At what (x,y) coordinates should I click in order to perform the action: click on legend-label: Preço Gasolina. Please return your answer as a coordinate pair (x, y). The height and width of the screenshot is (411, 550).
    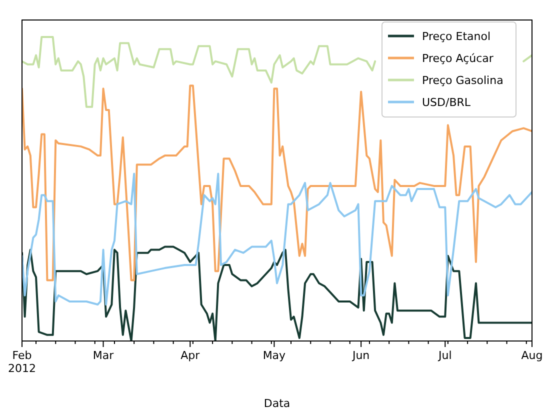
    Looking at the image, I should click on (463, 80).